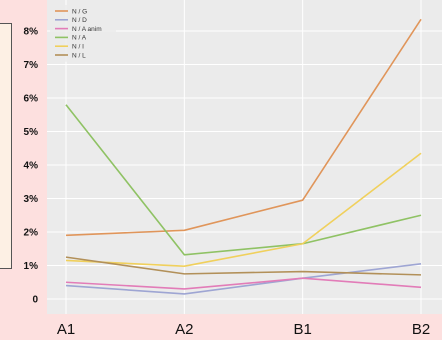 This screenshot has width=442, height=340. I want to click on y-tick-label: 4%, so click(31, 166).